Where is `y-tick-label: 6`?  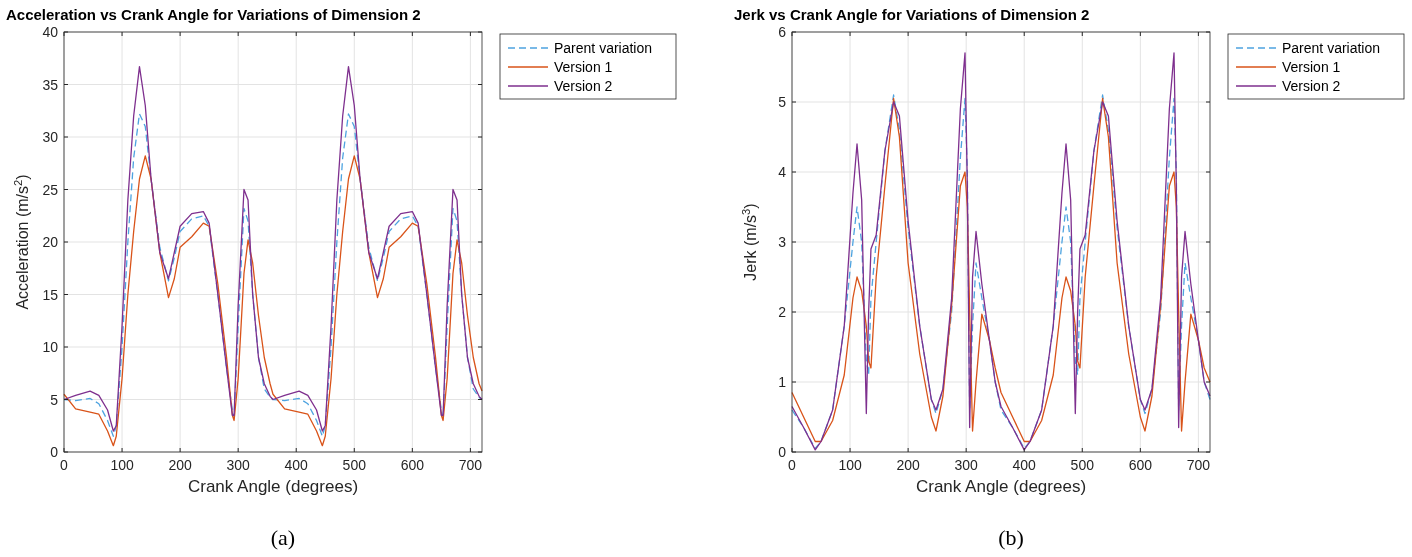
y-tick-label: 6 is located at coordinates (782, 32).